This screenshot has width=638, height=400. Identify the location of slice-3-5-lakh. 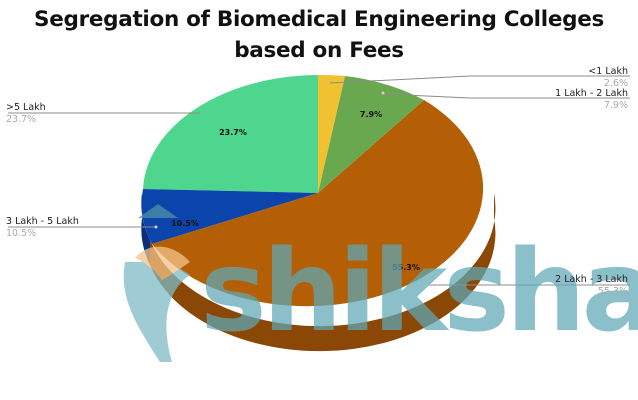
(229, 216).